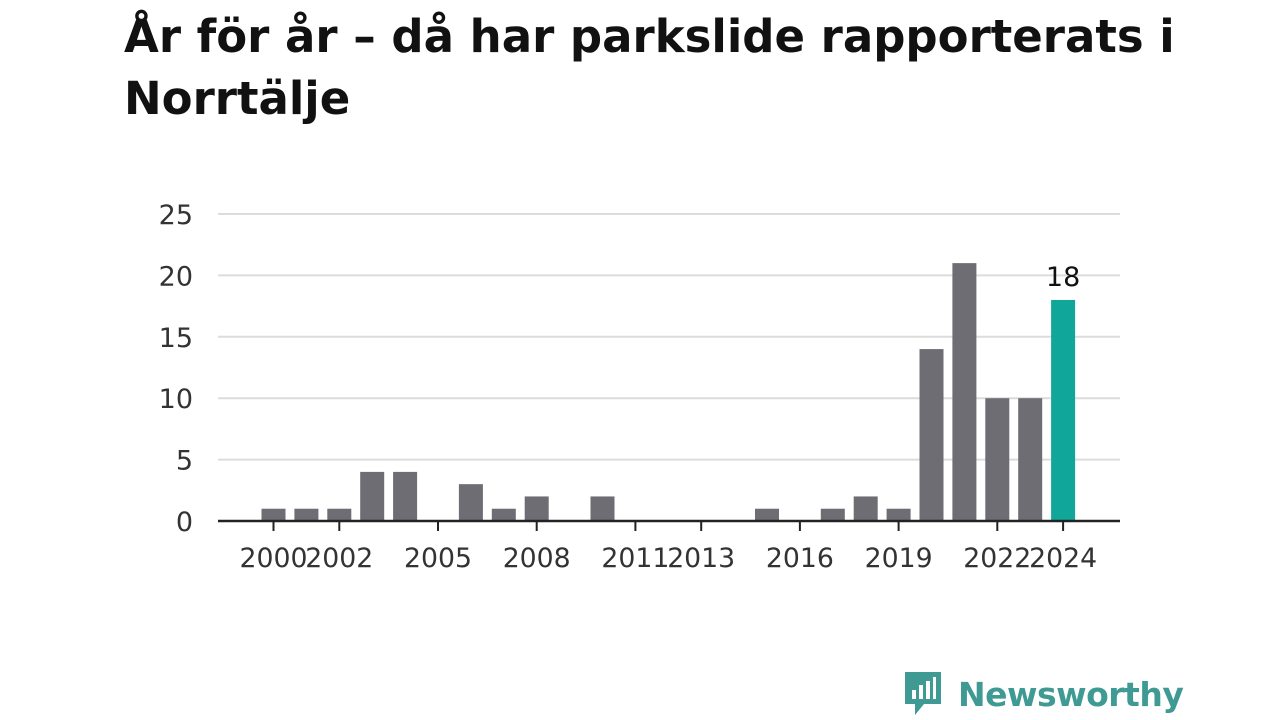 This screenshot has height=720, width=1280. I want to click on y-tick-label: 20, so click(176, 276).